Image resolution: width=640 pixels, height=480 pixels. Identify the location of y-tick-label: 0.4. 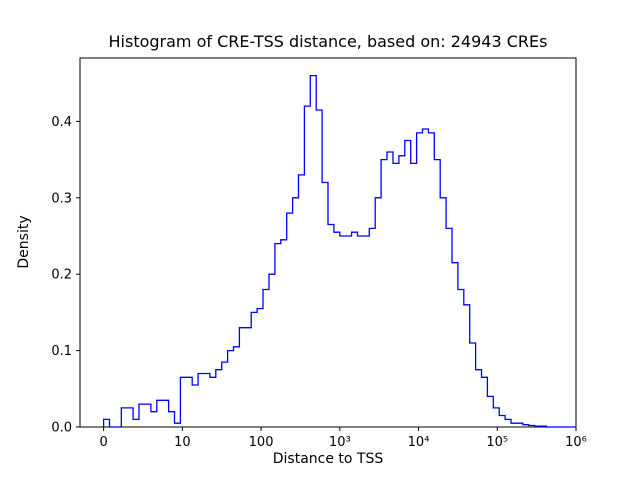
(61, 122).